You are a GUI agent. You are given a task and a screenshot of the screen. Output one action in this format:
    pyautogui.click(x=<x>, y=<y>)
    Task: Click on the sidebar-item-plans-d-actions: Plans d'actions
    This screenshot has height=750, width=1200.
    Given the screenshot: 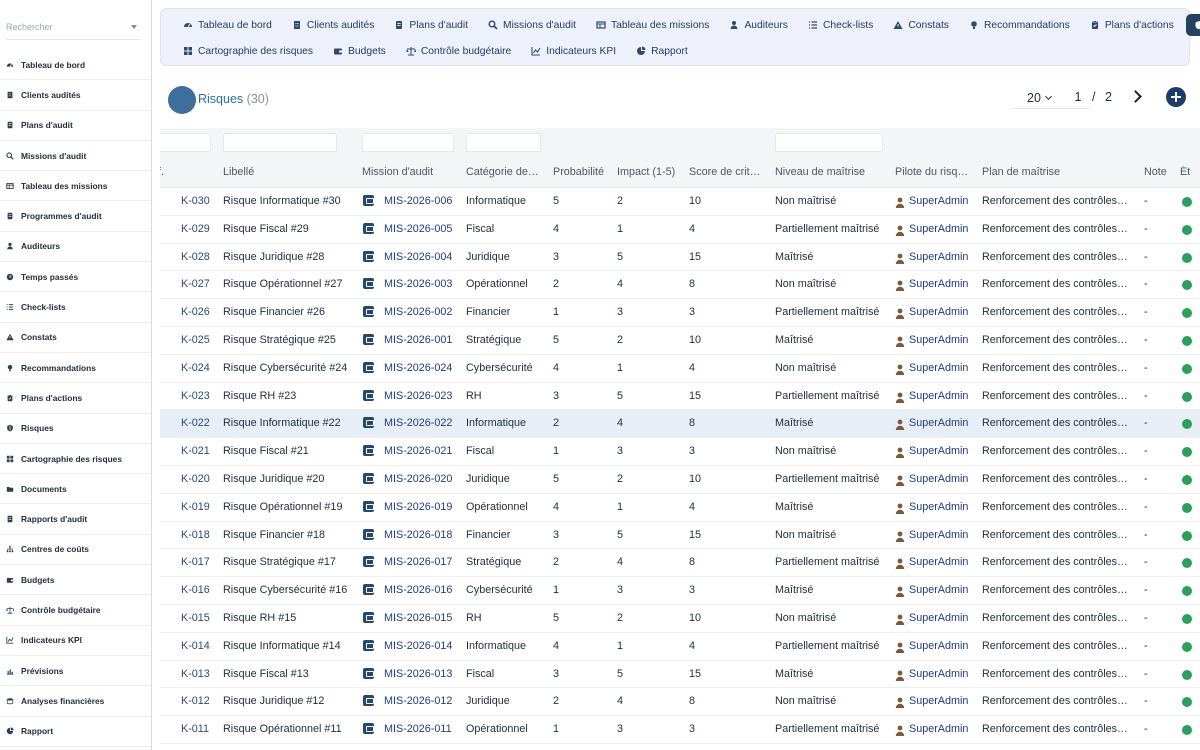 What is the action you would take?
    pyautogui.click(x=75, y=398)
    